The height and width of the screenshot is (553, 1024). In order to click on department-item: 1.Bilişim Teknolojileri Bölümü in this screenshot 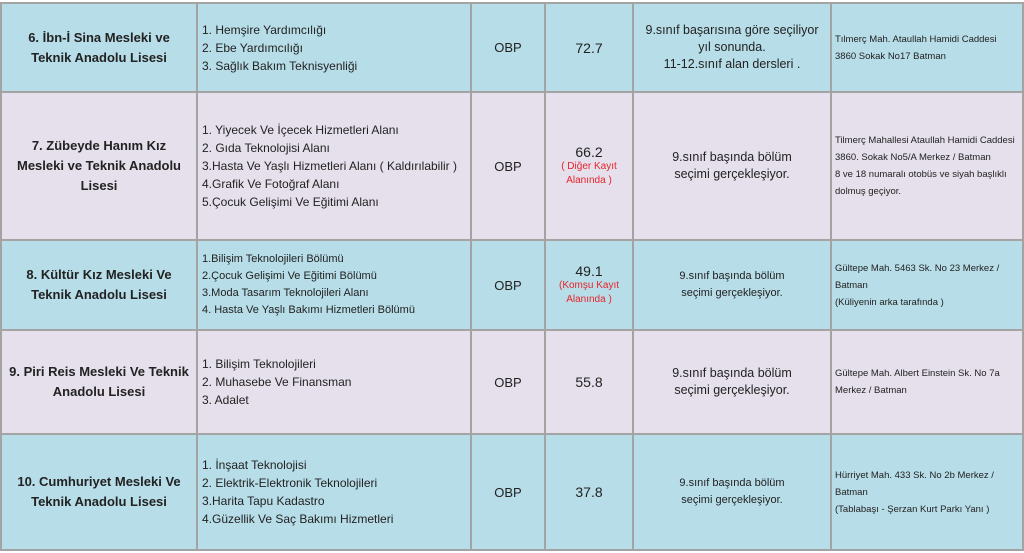, I will do `click(273, 259)`.